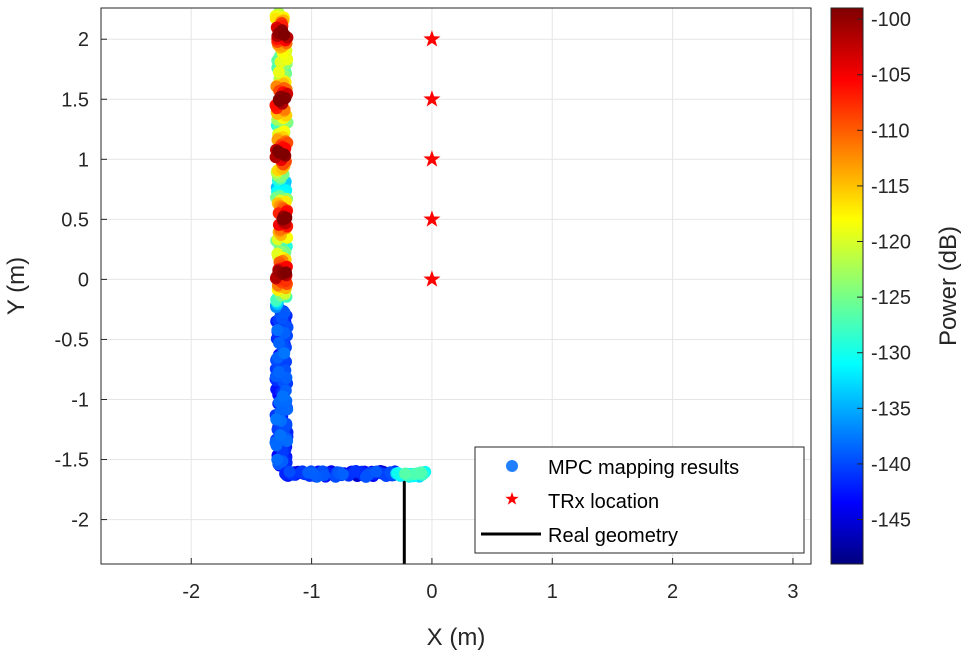 Image resolution: width=971 pixels, height=656 pixels. I want to click on colorbar-tick-label: -125, so click(891, 298).